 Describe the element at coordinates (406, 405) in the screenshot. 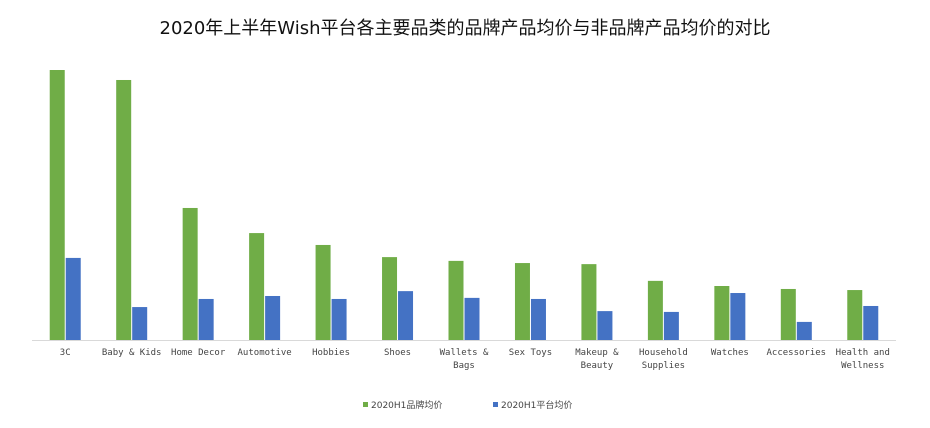

I see `legend-label-0: 2020H1品牌均价` at that location.